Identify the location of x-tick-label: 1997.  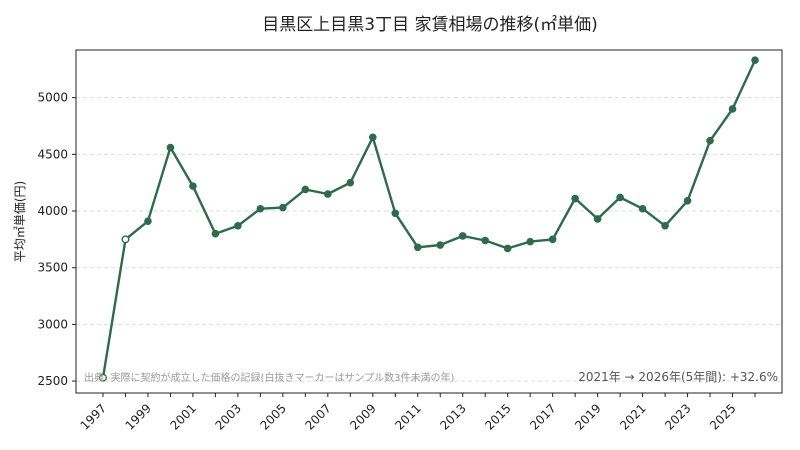
(93, 416).